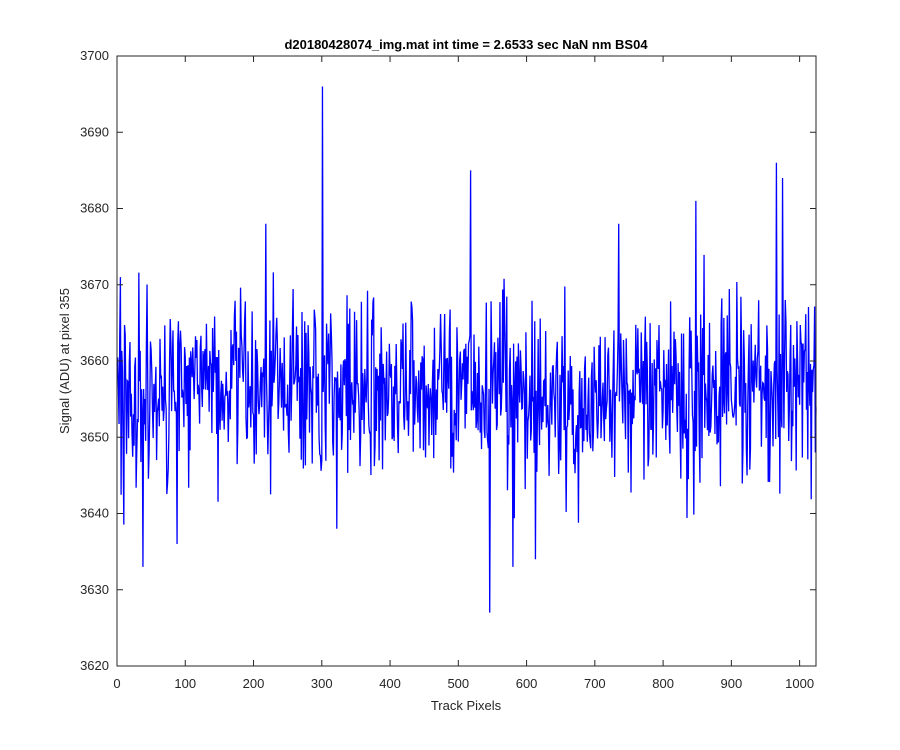 Image resolution: width=900 pixels, height=750 pixels. I want to click on y-tick-label: 3640, so click(94, 513).